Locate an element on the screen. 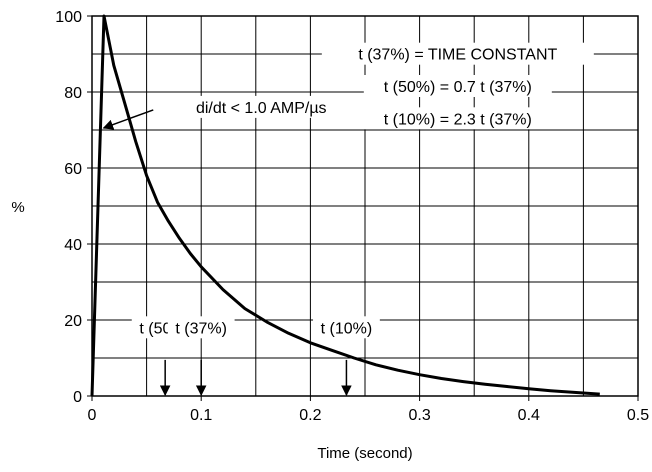  marker-label: t (37%) is located at coordinates (201, 328).